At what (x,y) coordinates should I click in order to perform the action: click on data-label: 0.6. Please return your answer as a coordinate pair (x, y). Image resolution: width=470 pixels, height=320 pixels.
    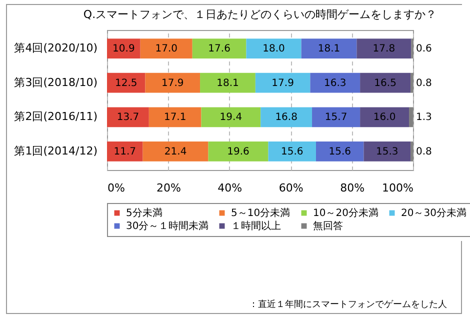
    Looking at the image, I should click on (424, 49).